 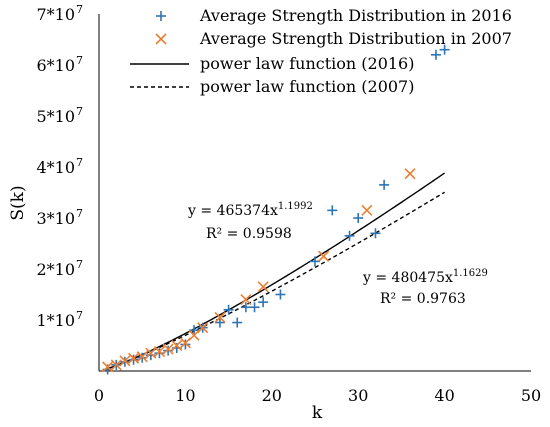 What do you see at coordinates (470, 273) in the screenshot?
I see `fit-equation-2007-exponent: 1.1629` at bounding box center [470, 273].